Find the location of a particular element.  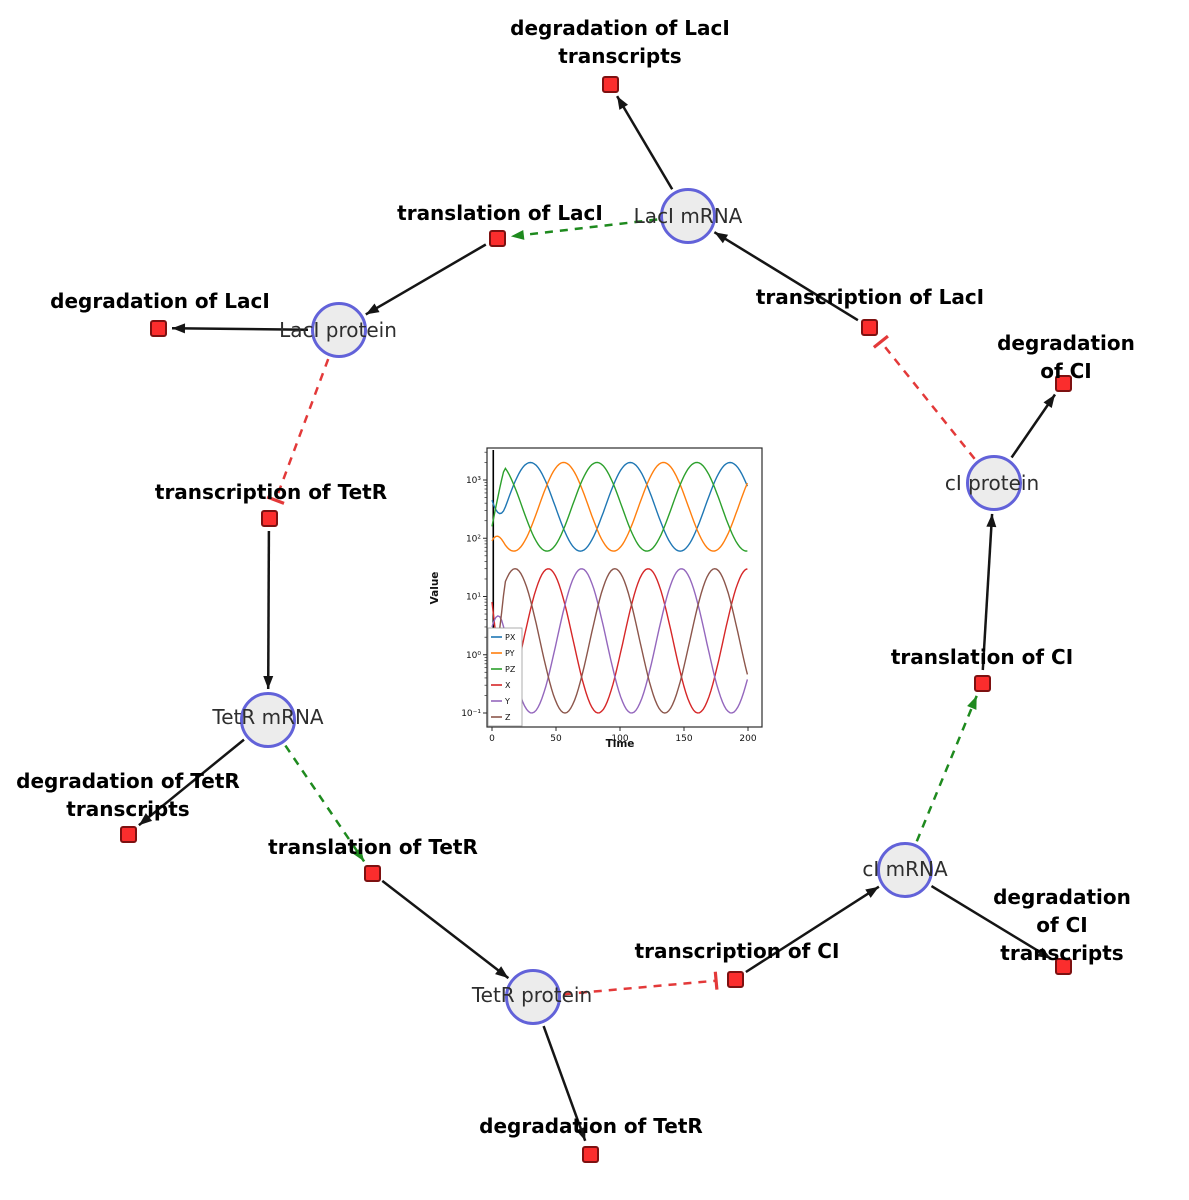

deg-laci-tx-label: degradation of LacI transcripts is located at coordinates (620, 42).